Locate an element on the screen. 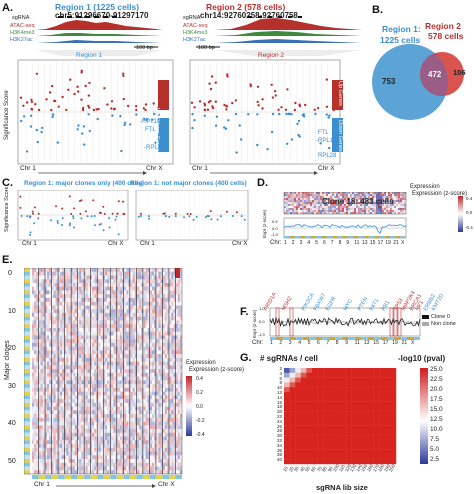 The image size is (474, 494). d-legend-tick-1: 0.4 is located at coordinates (469, 198).